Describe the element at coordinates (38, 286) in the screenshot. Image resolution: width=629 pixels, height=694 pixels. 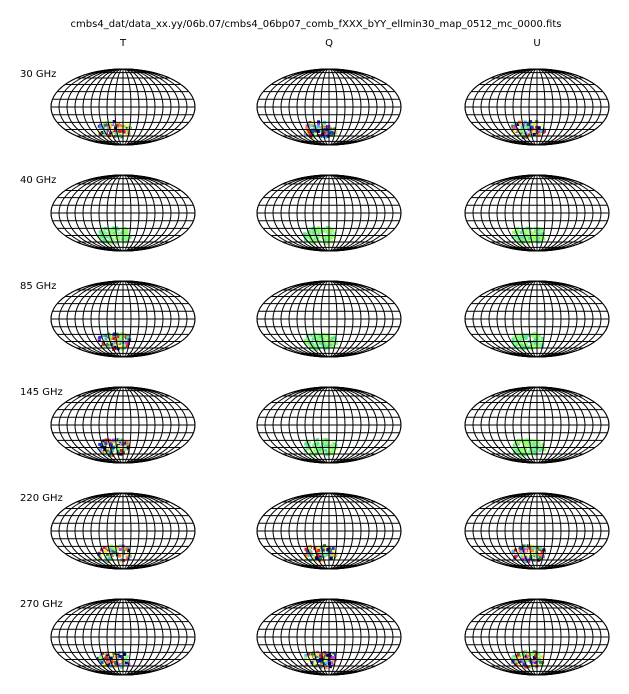
I see `row-label: 85 GHz` at that location.